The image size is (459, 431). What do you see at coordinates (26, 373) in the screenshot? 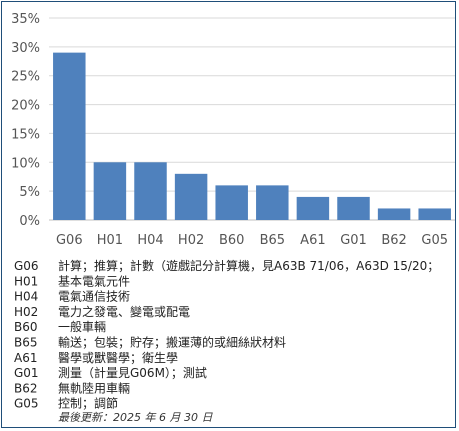
I see `legend-code: G01` at bounding box center [26, 373].